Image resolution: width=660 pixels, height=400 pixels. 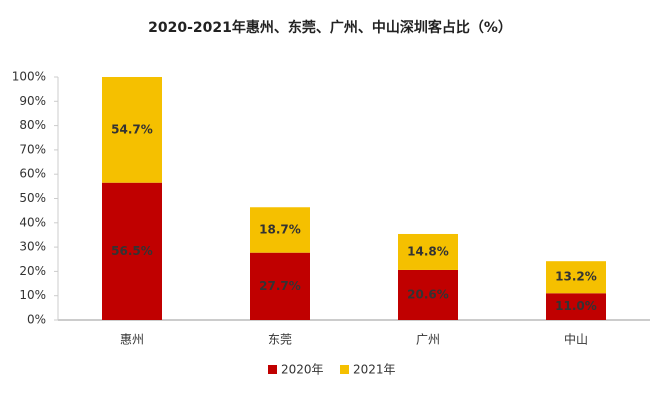 What do you see at coordinates (302, 370) in the screenshot?
I see `legend-label: 2020年` at bounding box center [302, 370].